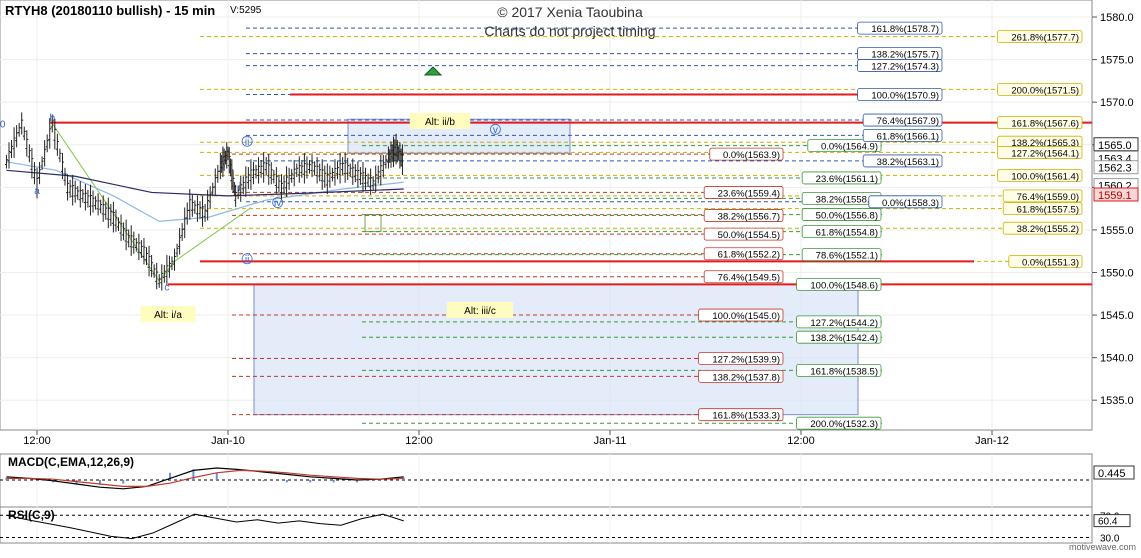  What do you see at coordinates (847, 179) in the screenshot?
I see `fib-mid-label-text: 23.6%(1561.1)` at bounding box center [847, 179].